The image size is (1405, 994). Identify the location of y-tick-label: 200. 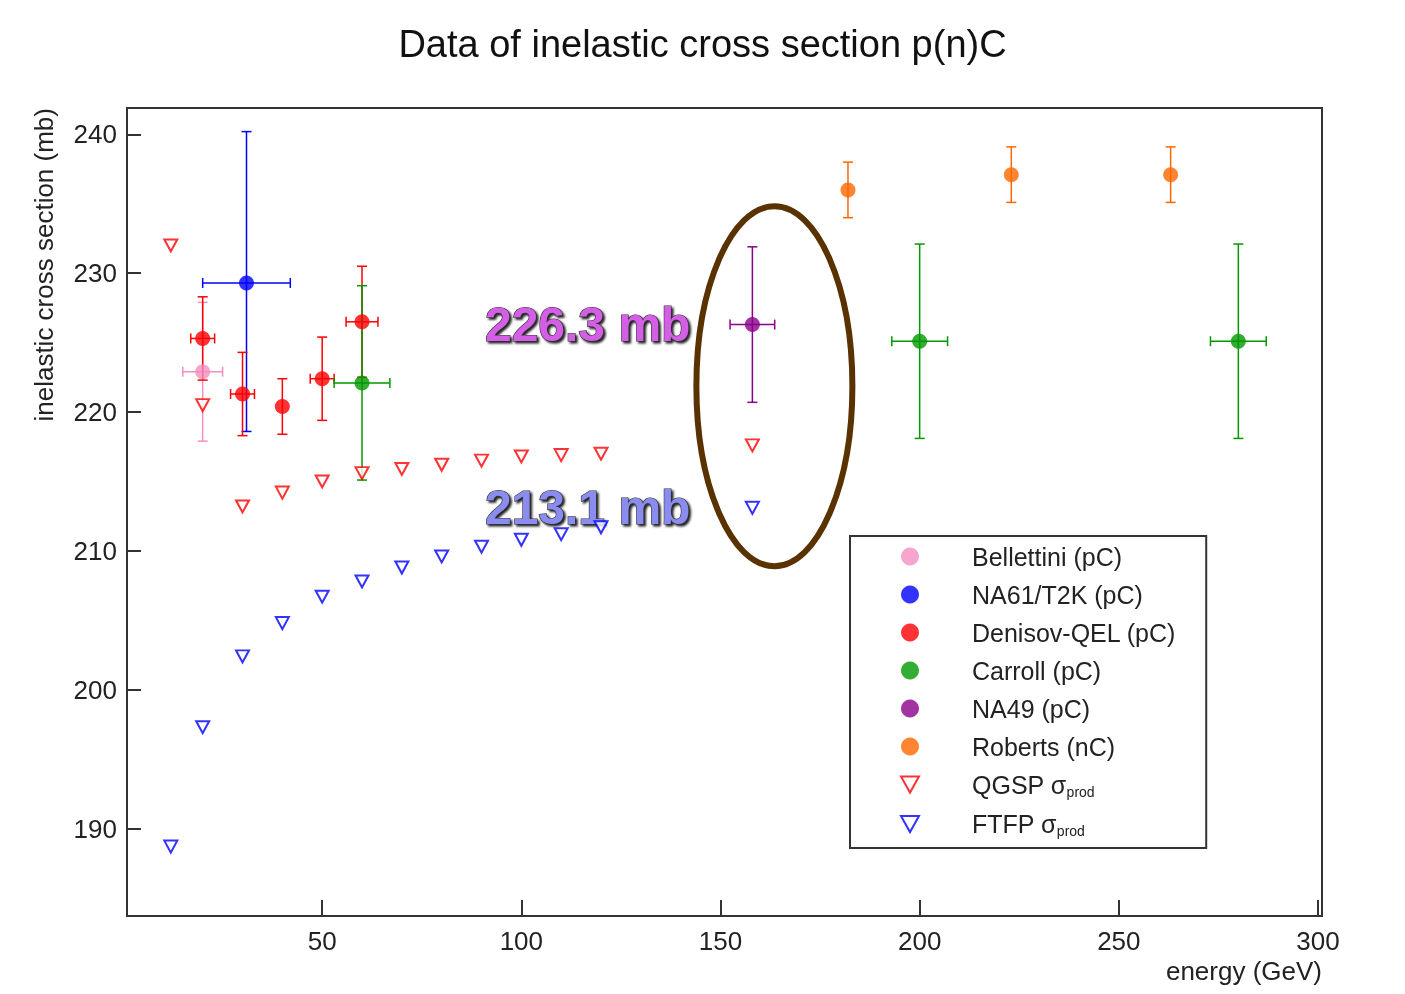
(95, 689).